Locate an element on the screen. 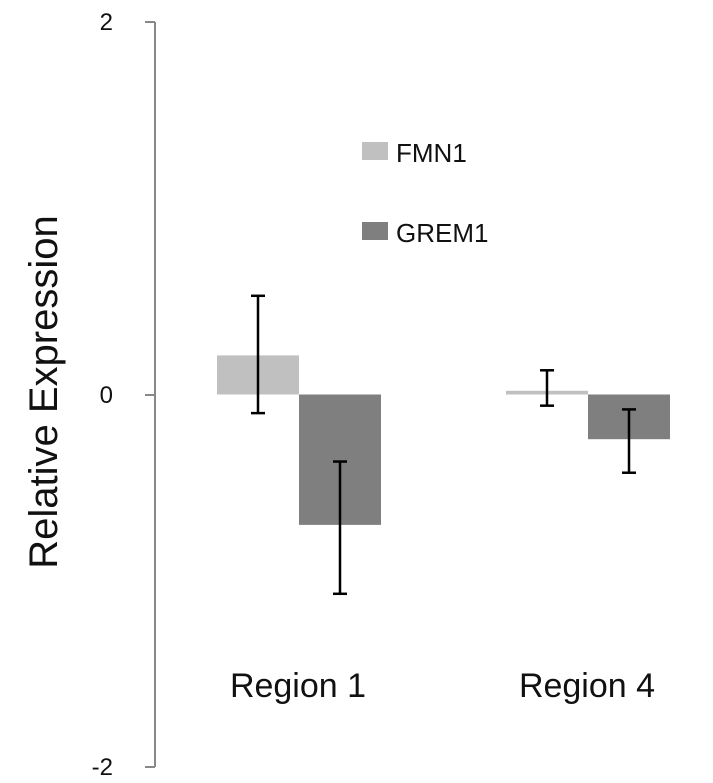 This screenshot has width=713, height=783. bars-group is located at coordinates (443, 440).